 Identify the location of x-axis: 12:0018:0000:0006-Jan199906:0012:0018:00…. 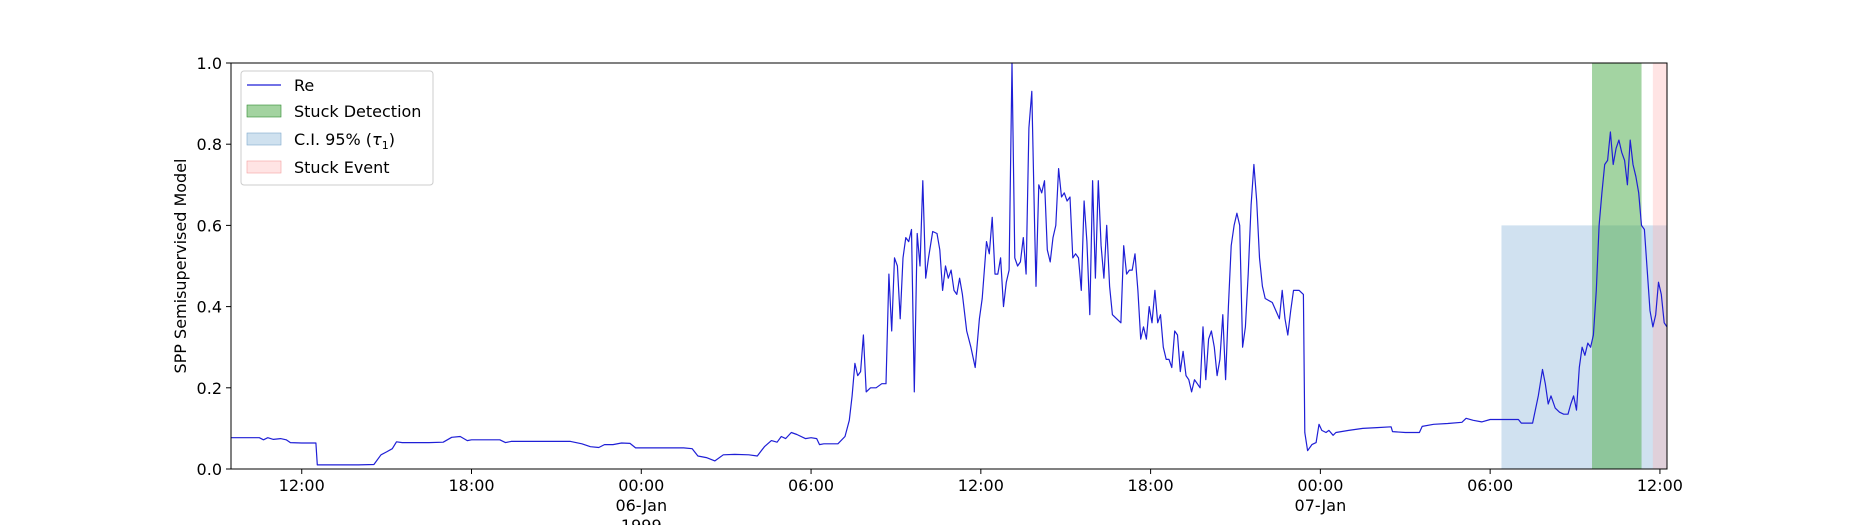
(981, 497).